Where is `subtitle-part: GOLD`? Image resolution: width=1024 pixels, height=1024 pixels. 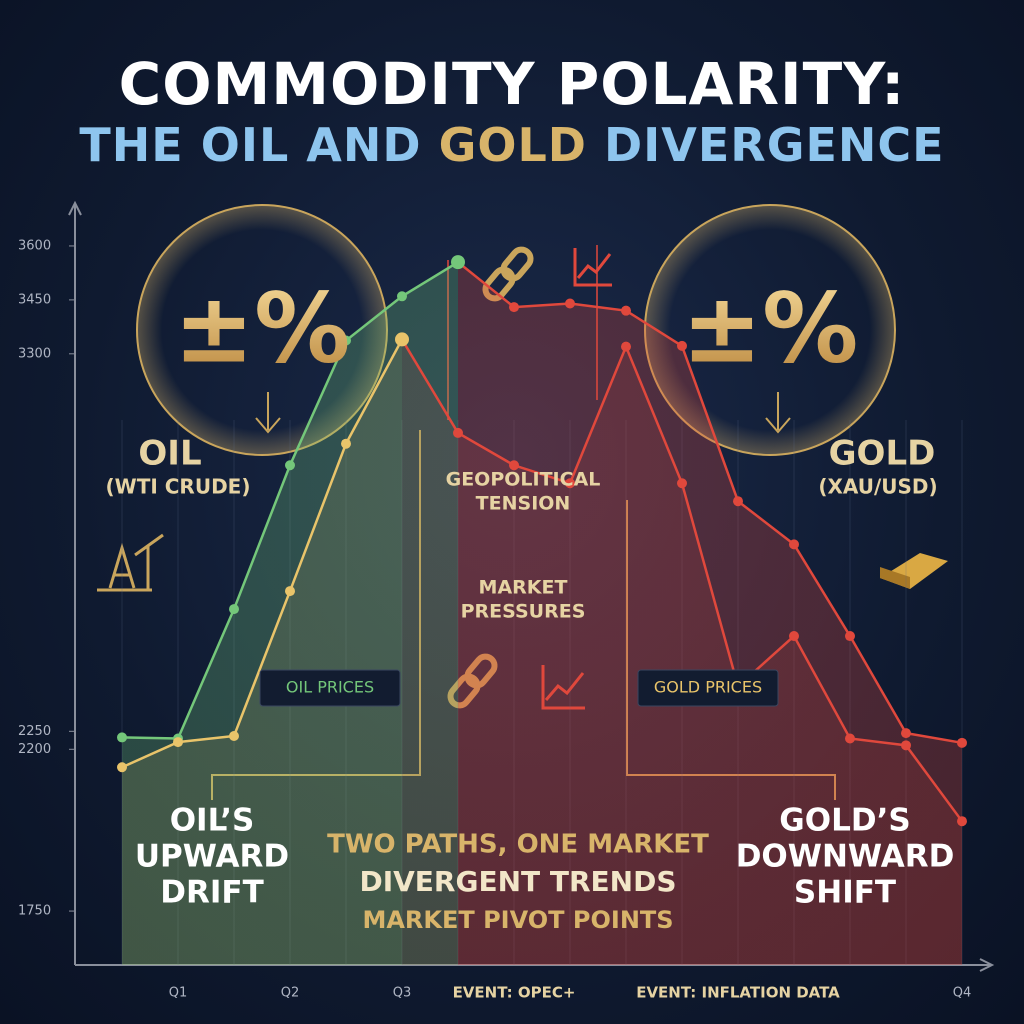 subtitle-part: GOLD is located at coordinates (512, 145).